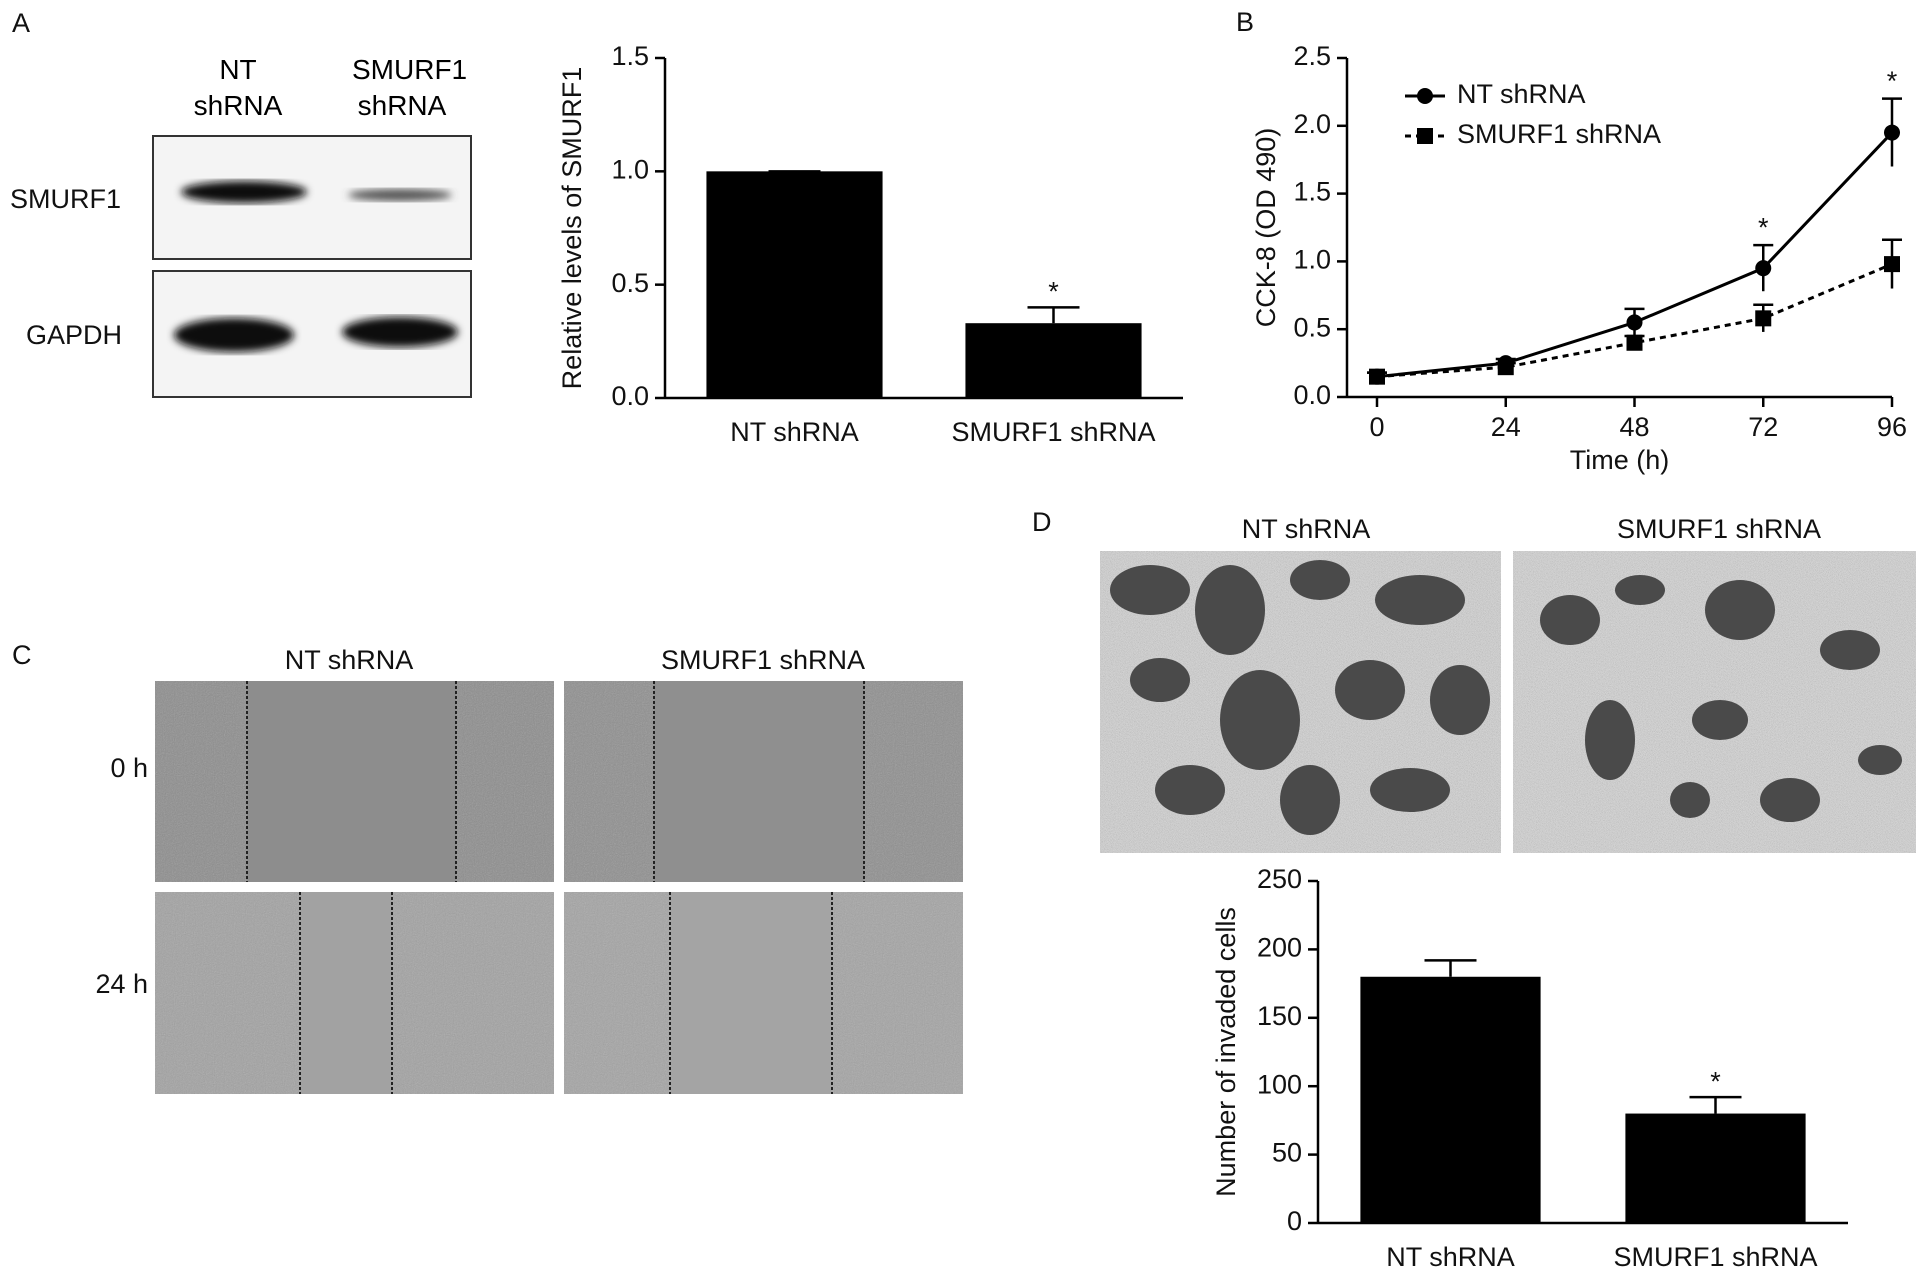 This screenshot has width=1932, height=1276. Describe the element at coordinates (1287, 1153) in the screenshot. I see `y-tick-label: 50` at that location.